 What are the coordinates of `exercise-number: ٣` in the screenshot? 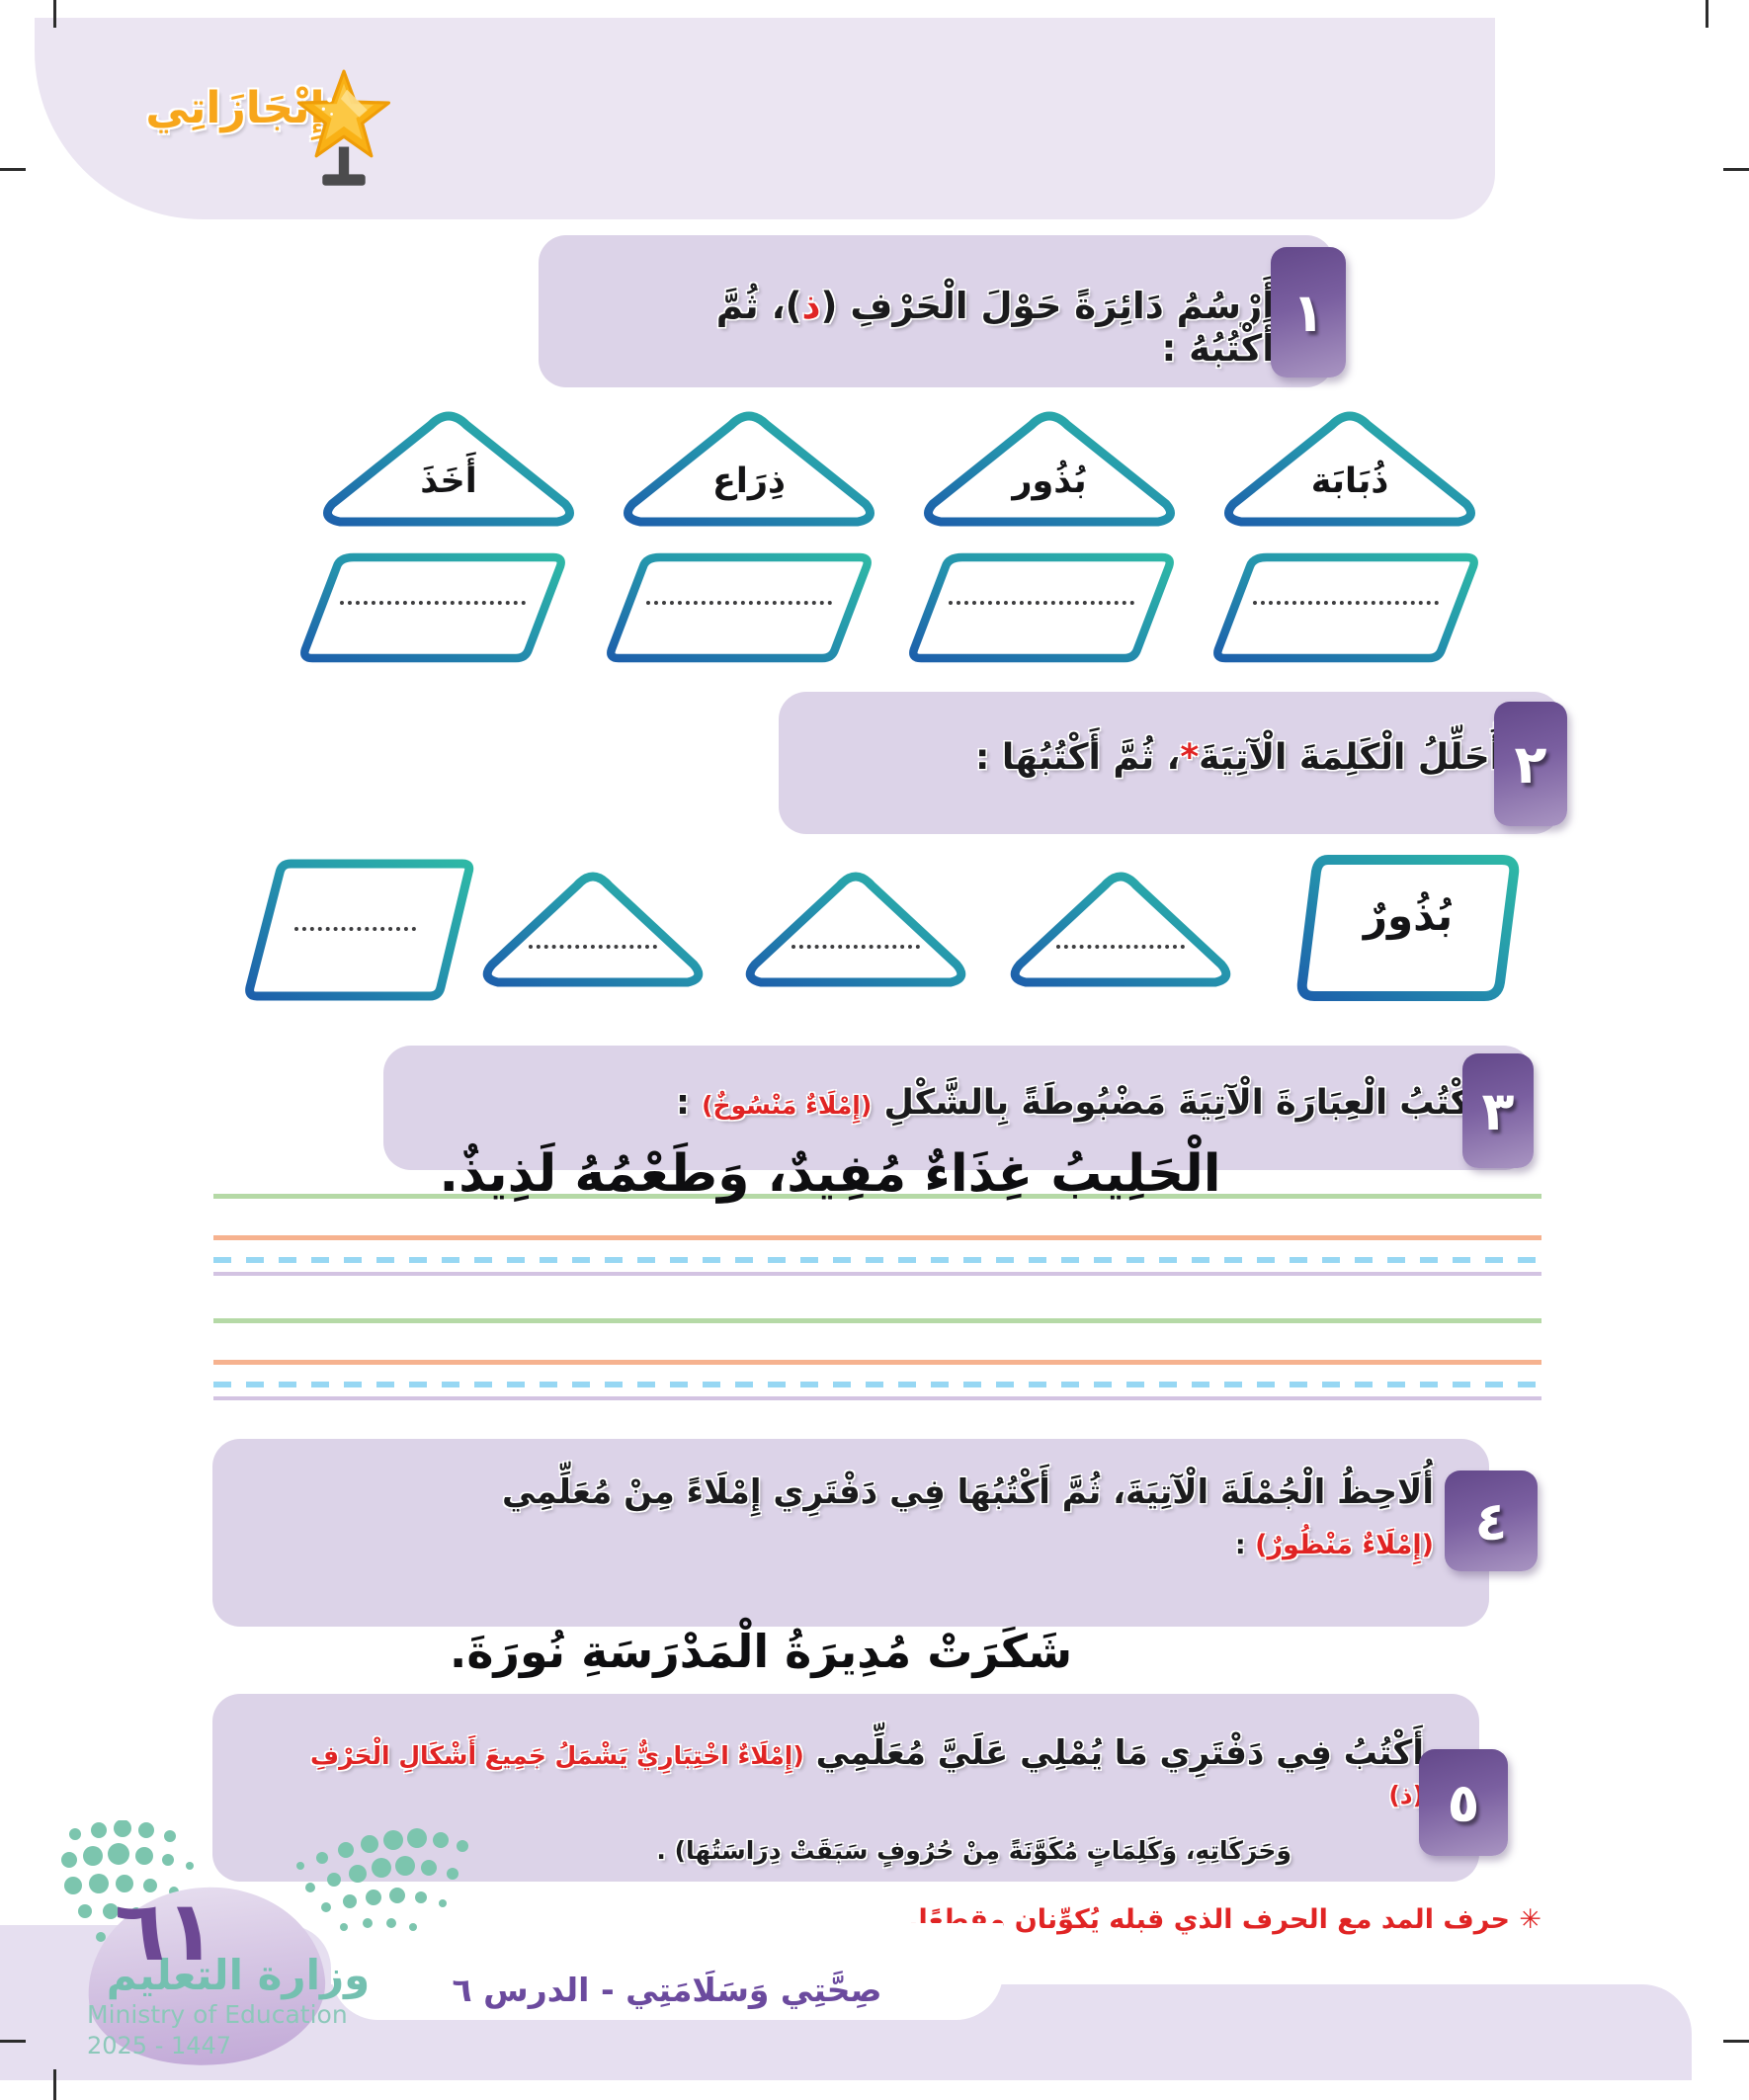 It's located at (1498, 1110).